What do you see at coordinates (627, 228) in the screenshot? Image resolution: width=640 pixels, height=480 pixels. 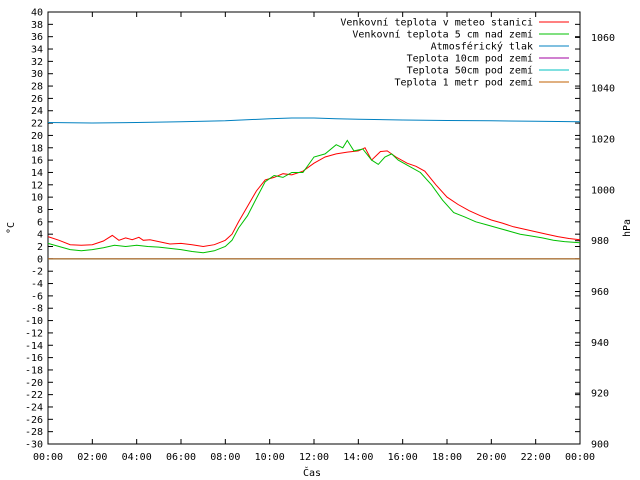 I see `y-axis-right-label: hPa` at bounding box center [627, 228].